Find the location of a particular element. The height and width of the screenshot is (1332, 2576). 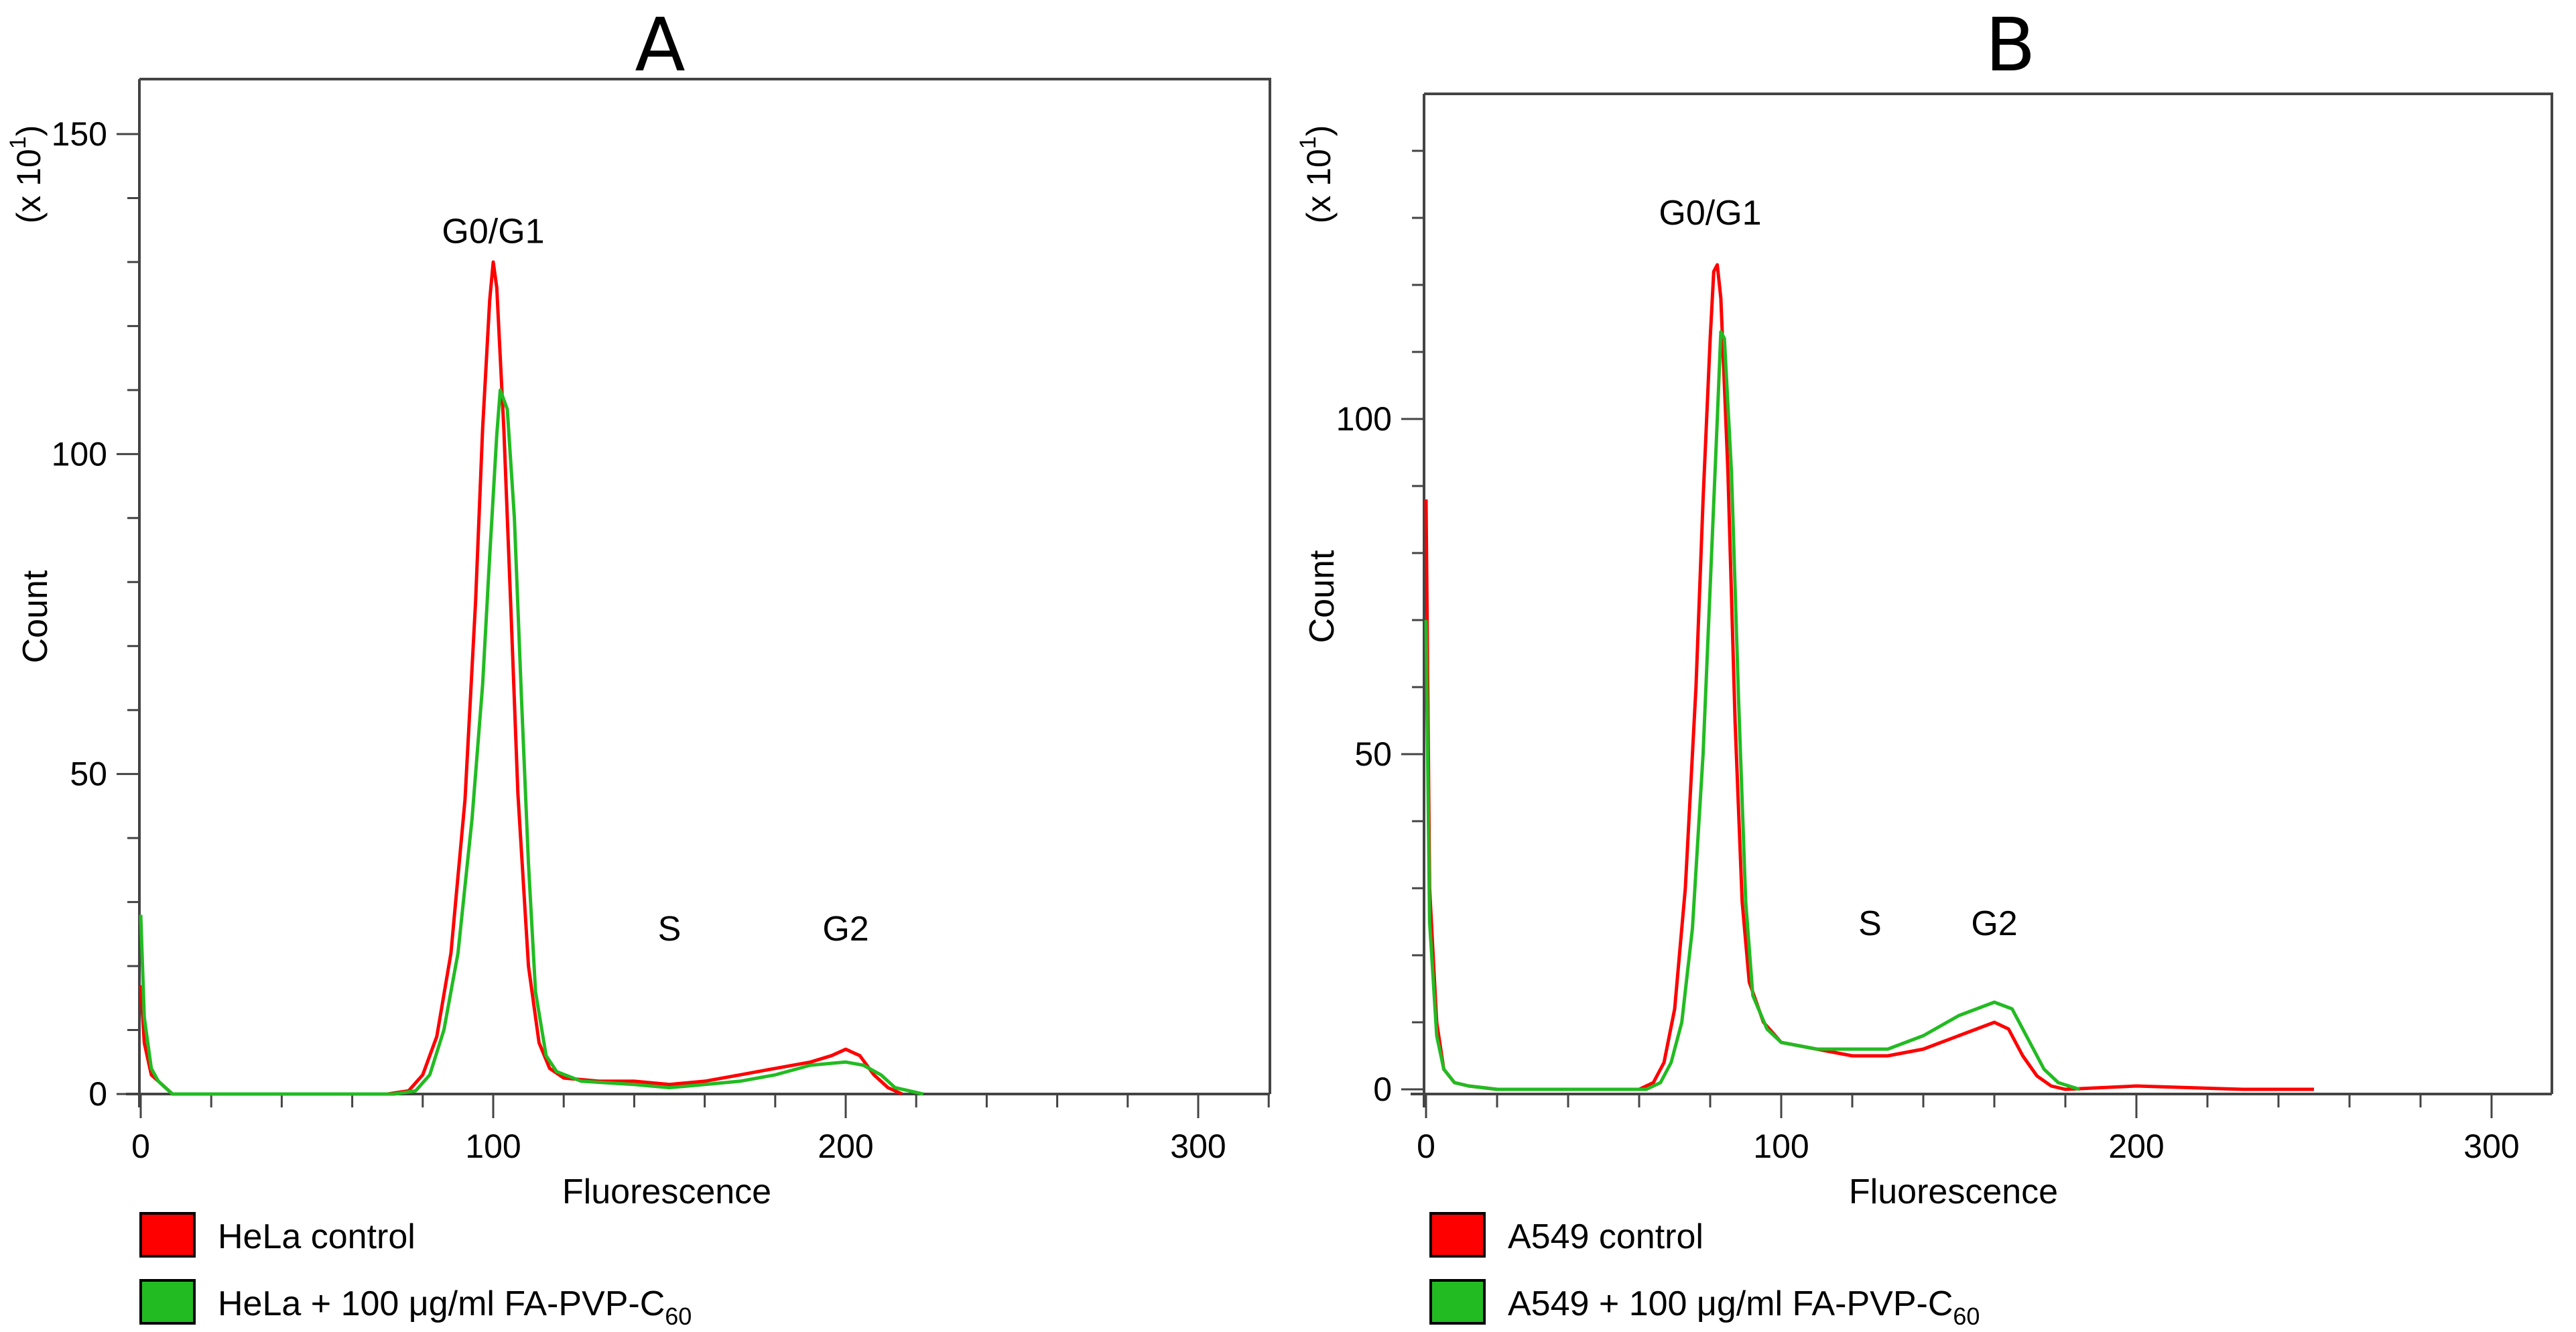

legend-label-text: A549 control is located at coordinates (1605, 1237).